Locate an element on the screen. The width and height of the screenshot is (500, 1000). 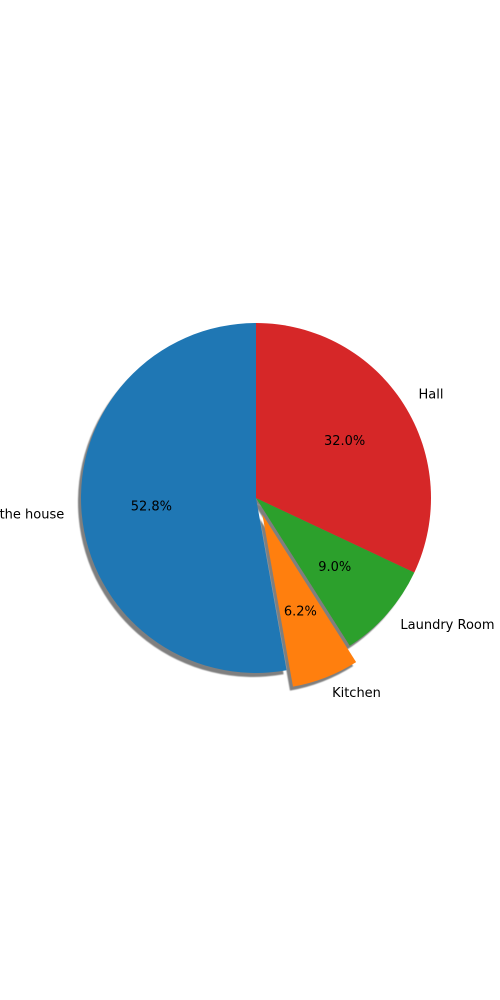
pie-category-label-laundry-room: Laundry Room is located at coordinates (447, 625).